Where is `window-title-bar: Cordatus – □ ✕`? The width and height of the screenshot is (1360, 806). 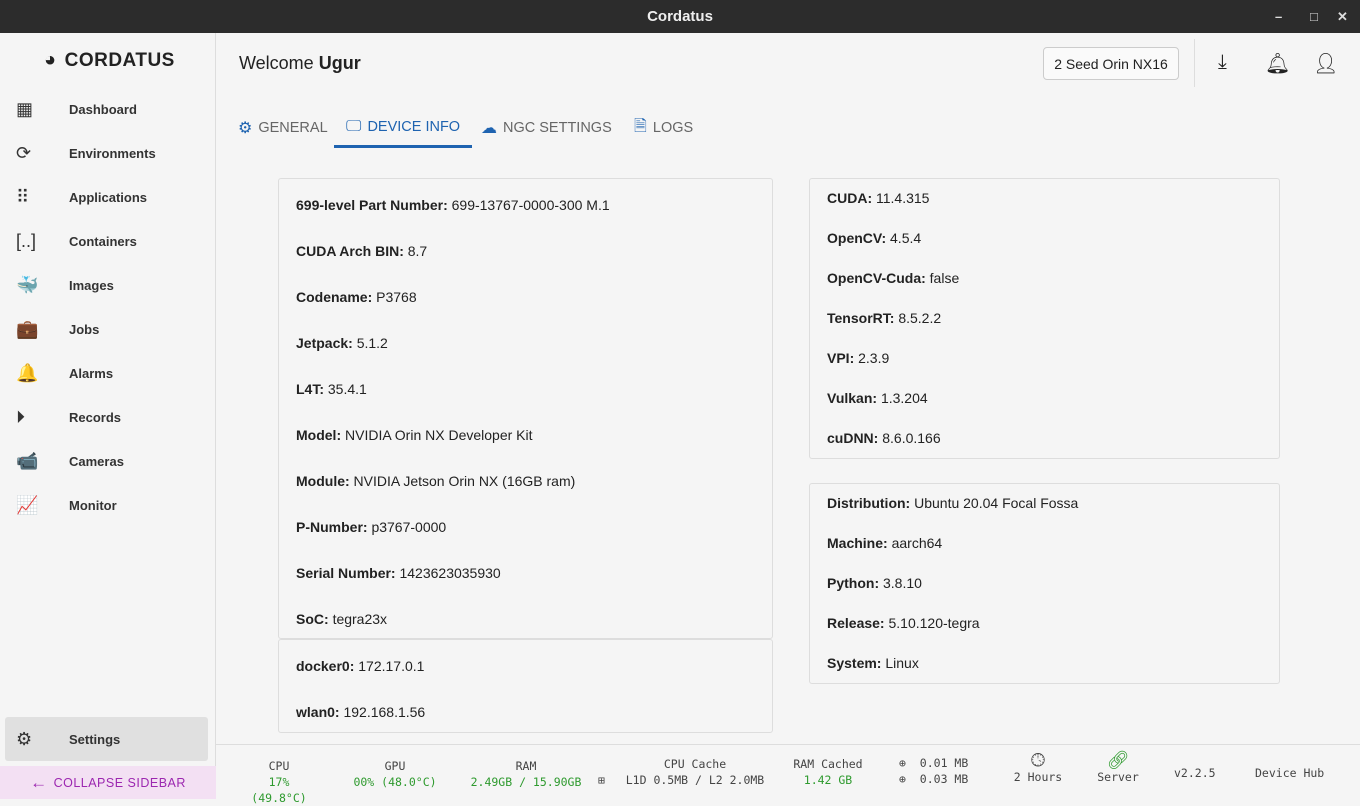
window-title-bar: Cordatus – □ ✕ is located at coordinates (680, 16).